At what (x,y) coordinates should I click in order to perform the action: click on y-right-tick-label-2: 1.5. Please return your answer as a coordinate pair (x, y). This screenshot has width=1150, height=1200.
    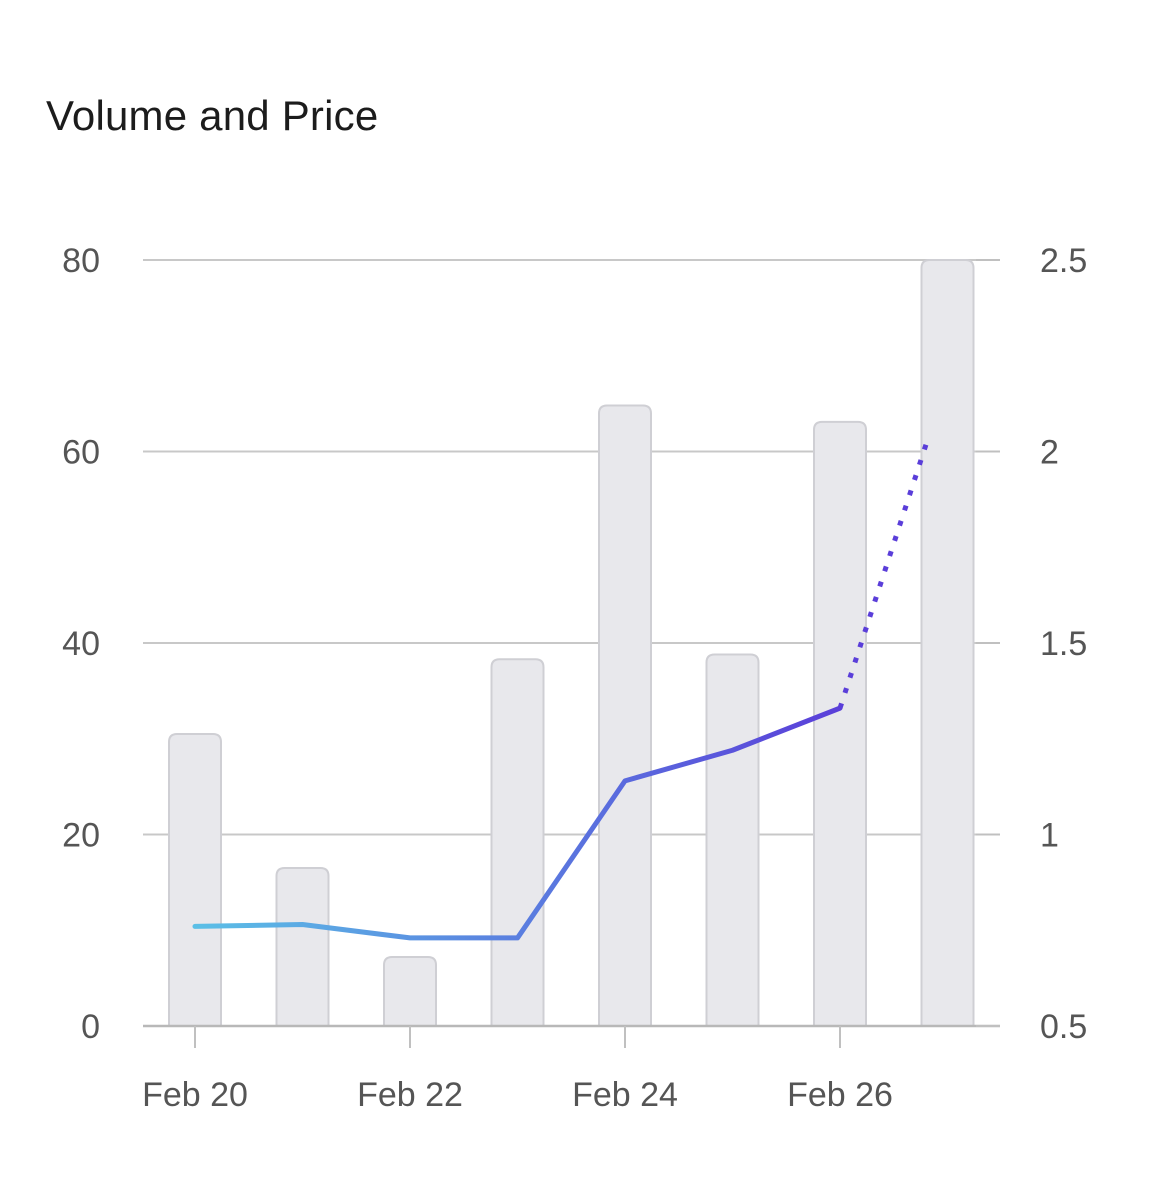
    Looking at the image, I should click on (1063, 644).